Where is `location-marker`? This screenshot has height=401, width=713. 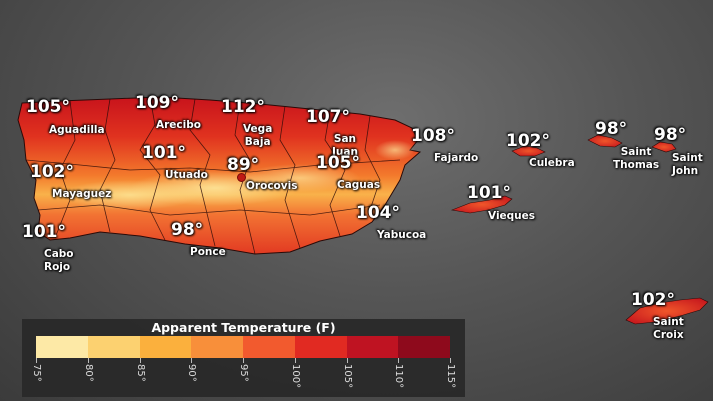
location-marker is located at coordinates (241, 177).